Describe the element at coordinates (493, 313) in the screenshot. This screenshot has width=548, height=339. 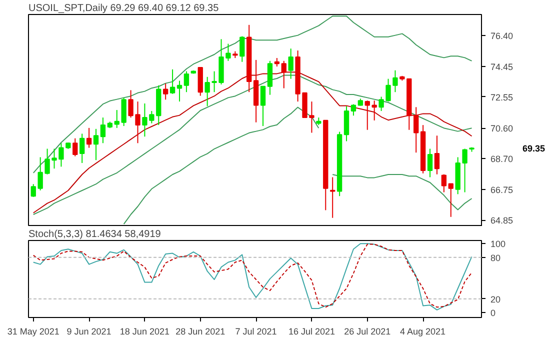
I see `y-tick-label: 0` at that location.